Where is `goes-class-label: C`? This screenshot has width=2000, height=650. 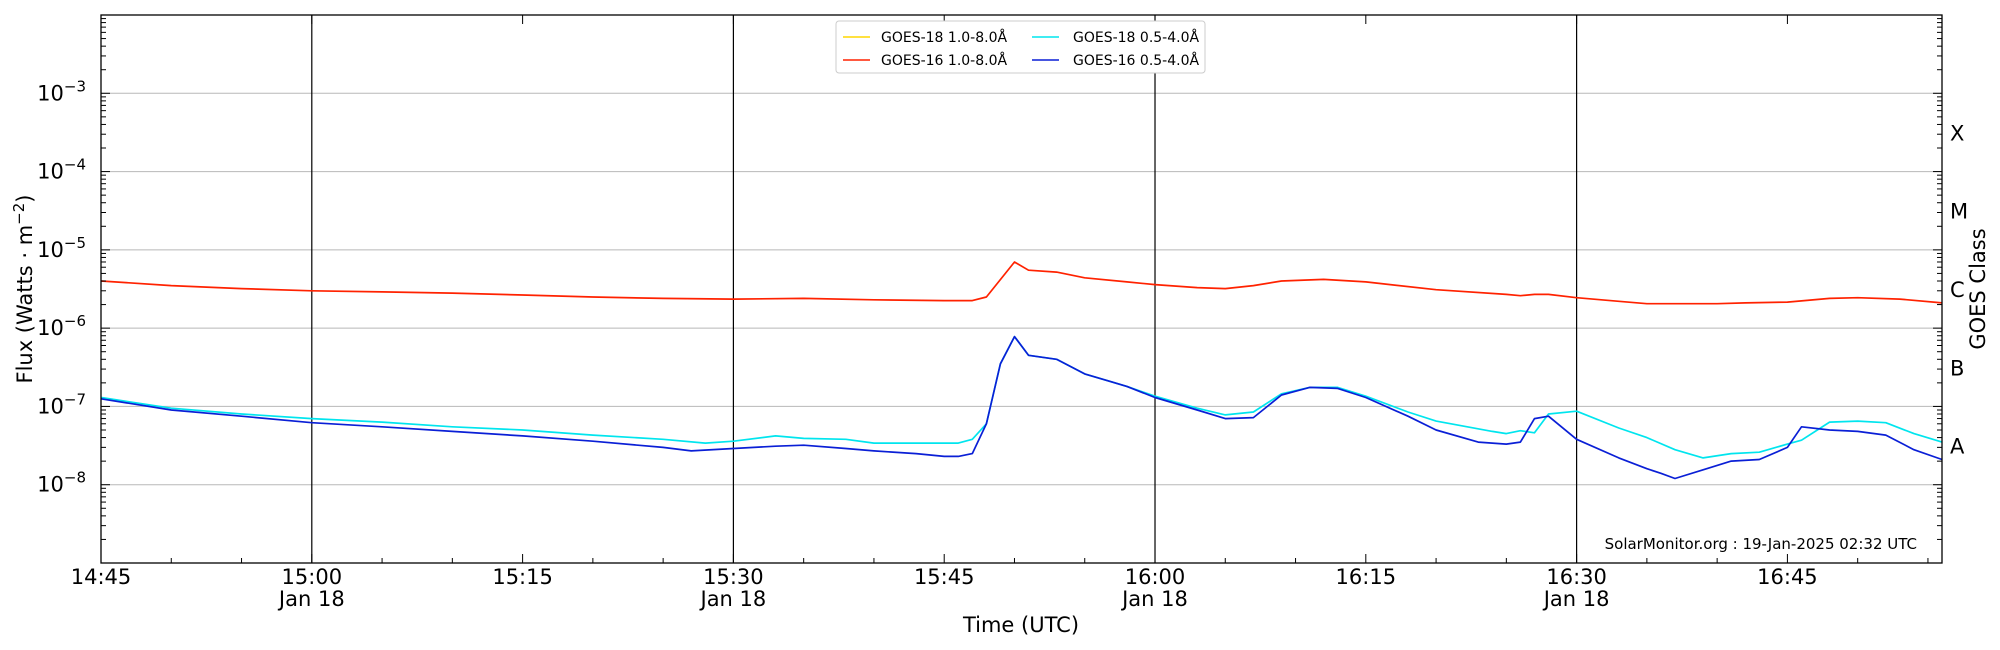
goes-class-label: C is located at coordinates (1957, 290).